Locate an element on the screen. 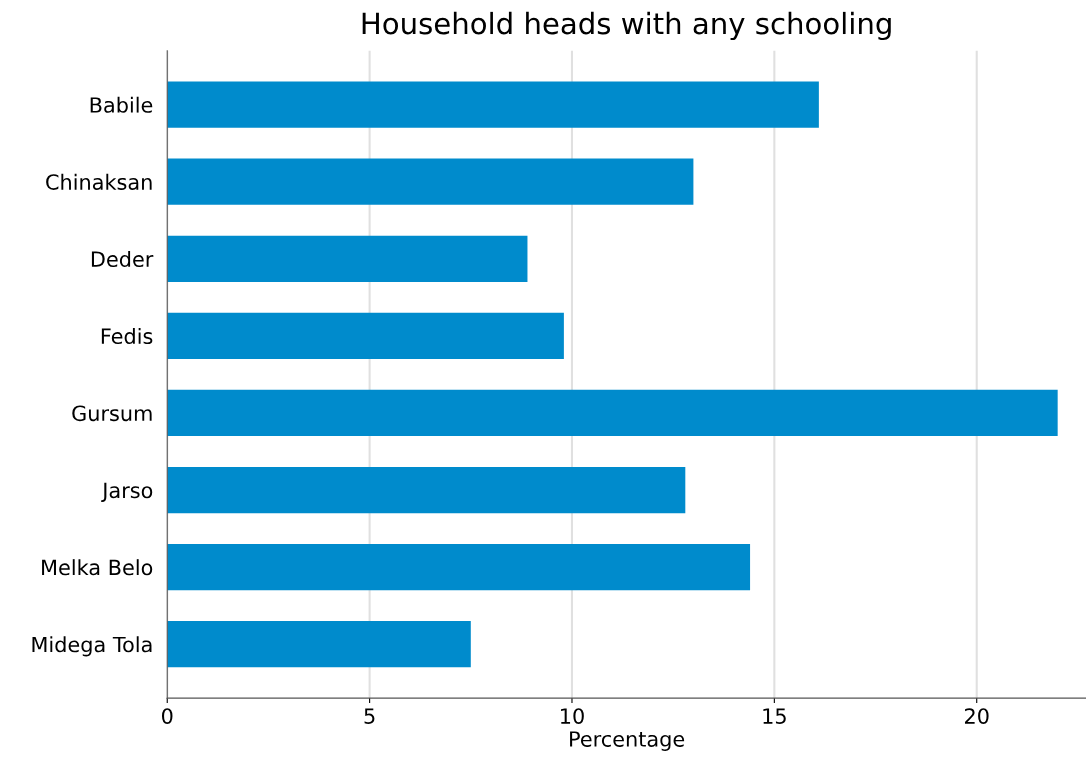 The height and width of the screenshot is (780, 1086). y-tick-label: Chinaksan is located at coordinates (99, 181).